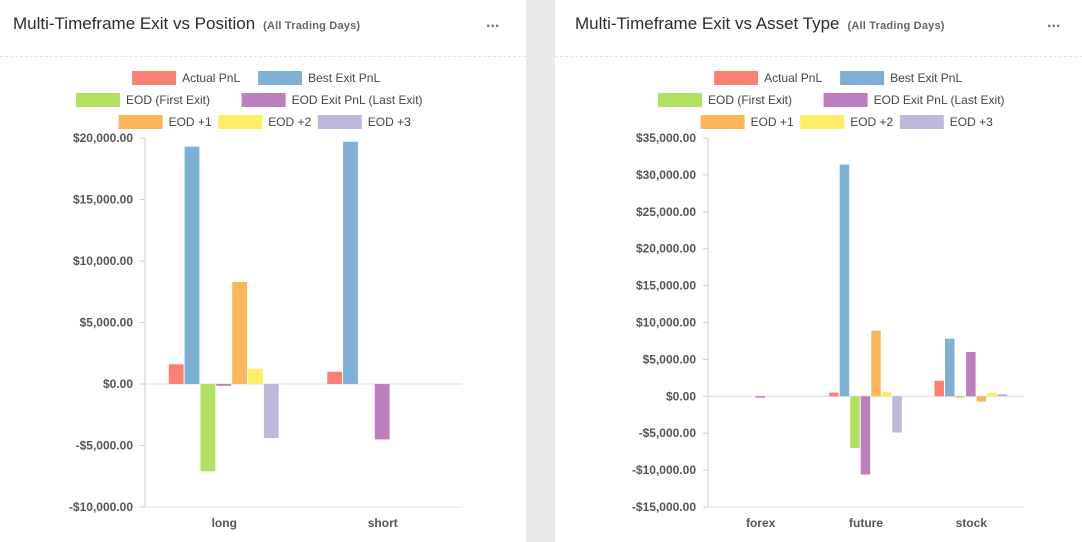 Image resolution: width=1082 pixels, height=542 pixels. Describe the element at coordinates (383, 523) in the screenshot. I see `x-tick-label: short` at that location.